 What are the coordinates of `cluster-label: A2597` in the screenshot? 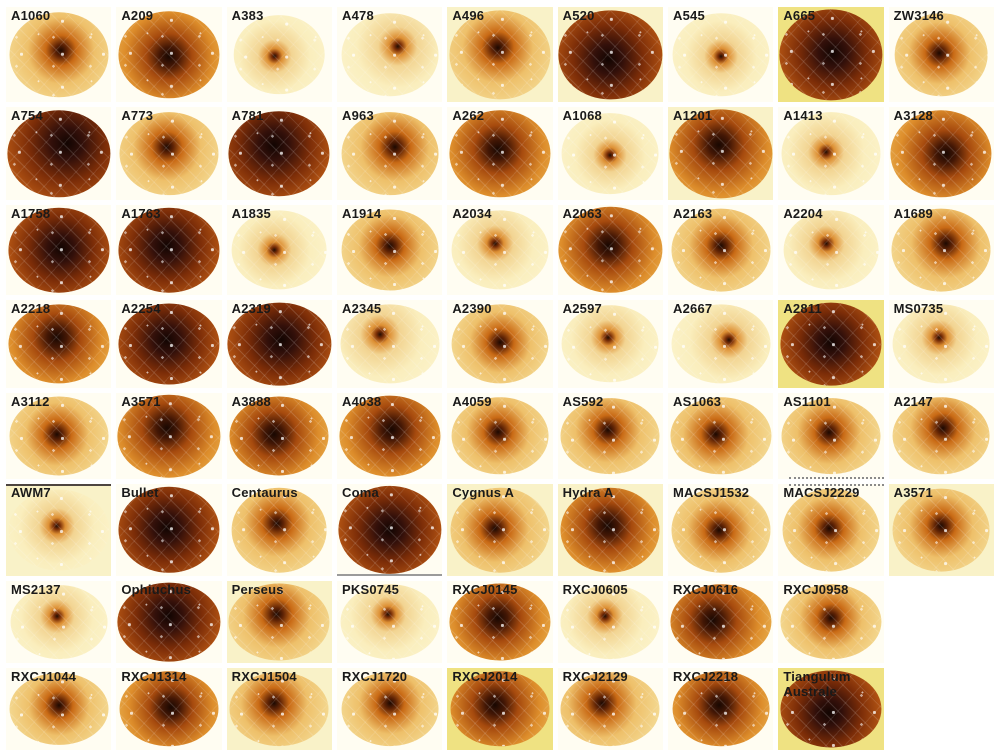 It's located at (582, 308).